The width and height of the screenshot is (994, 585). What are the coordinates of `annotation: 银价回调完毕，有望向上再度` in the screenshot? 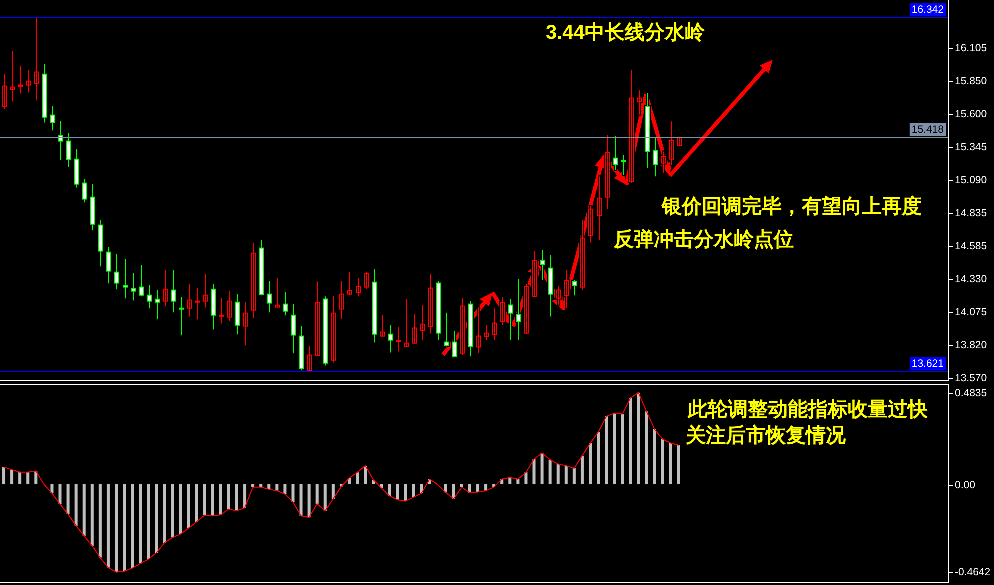 It's located at (791, 206).